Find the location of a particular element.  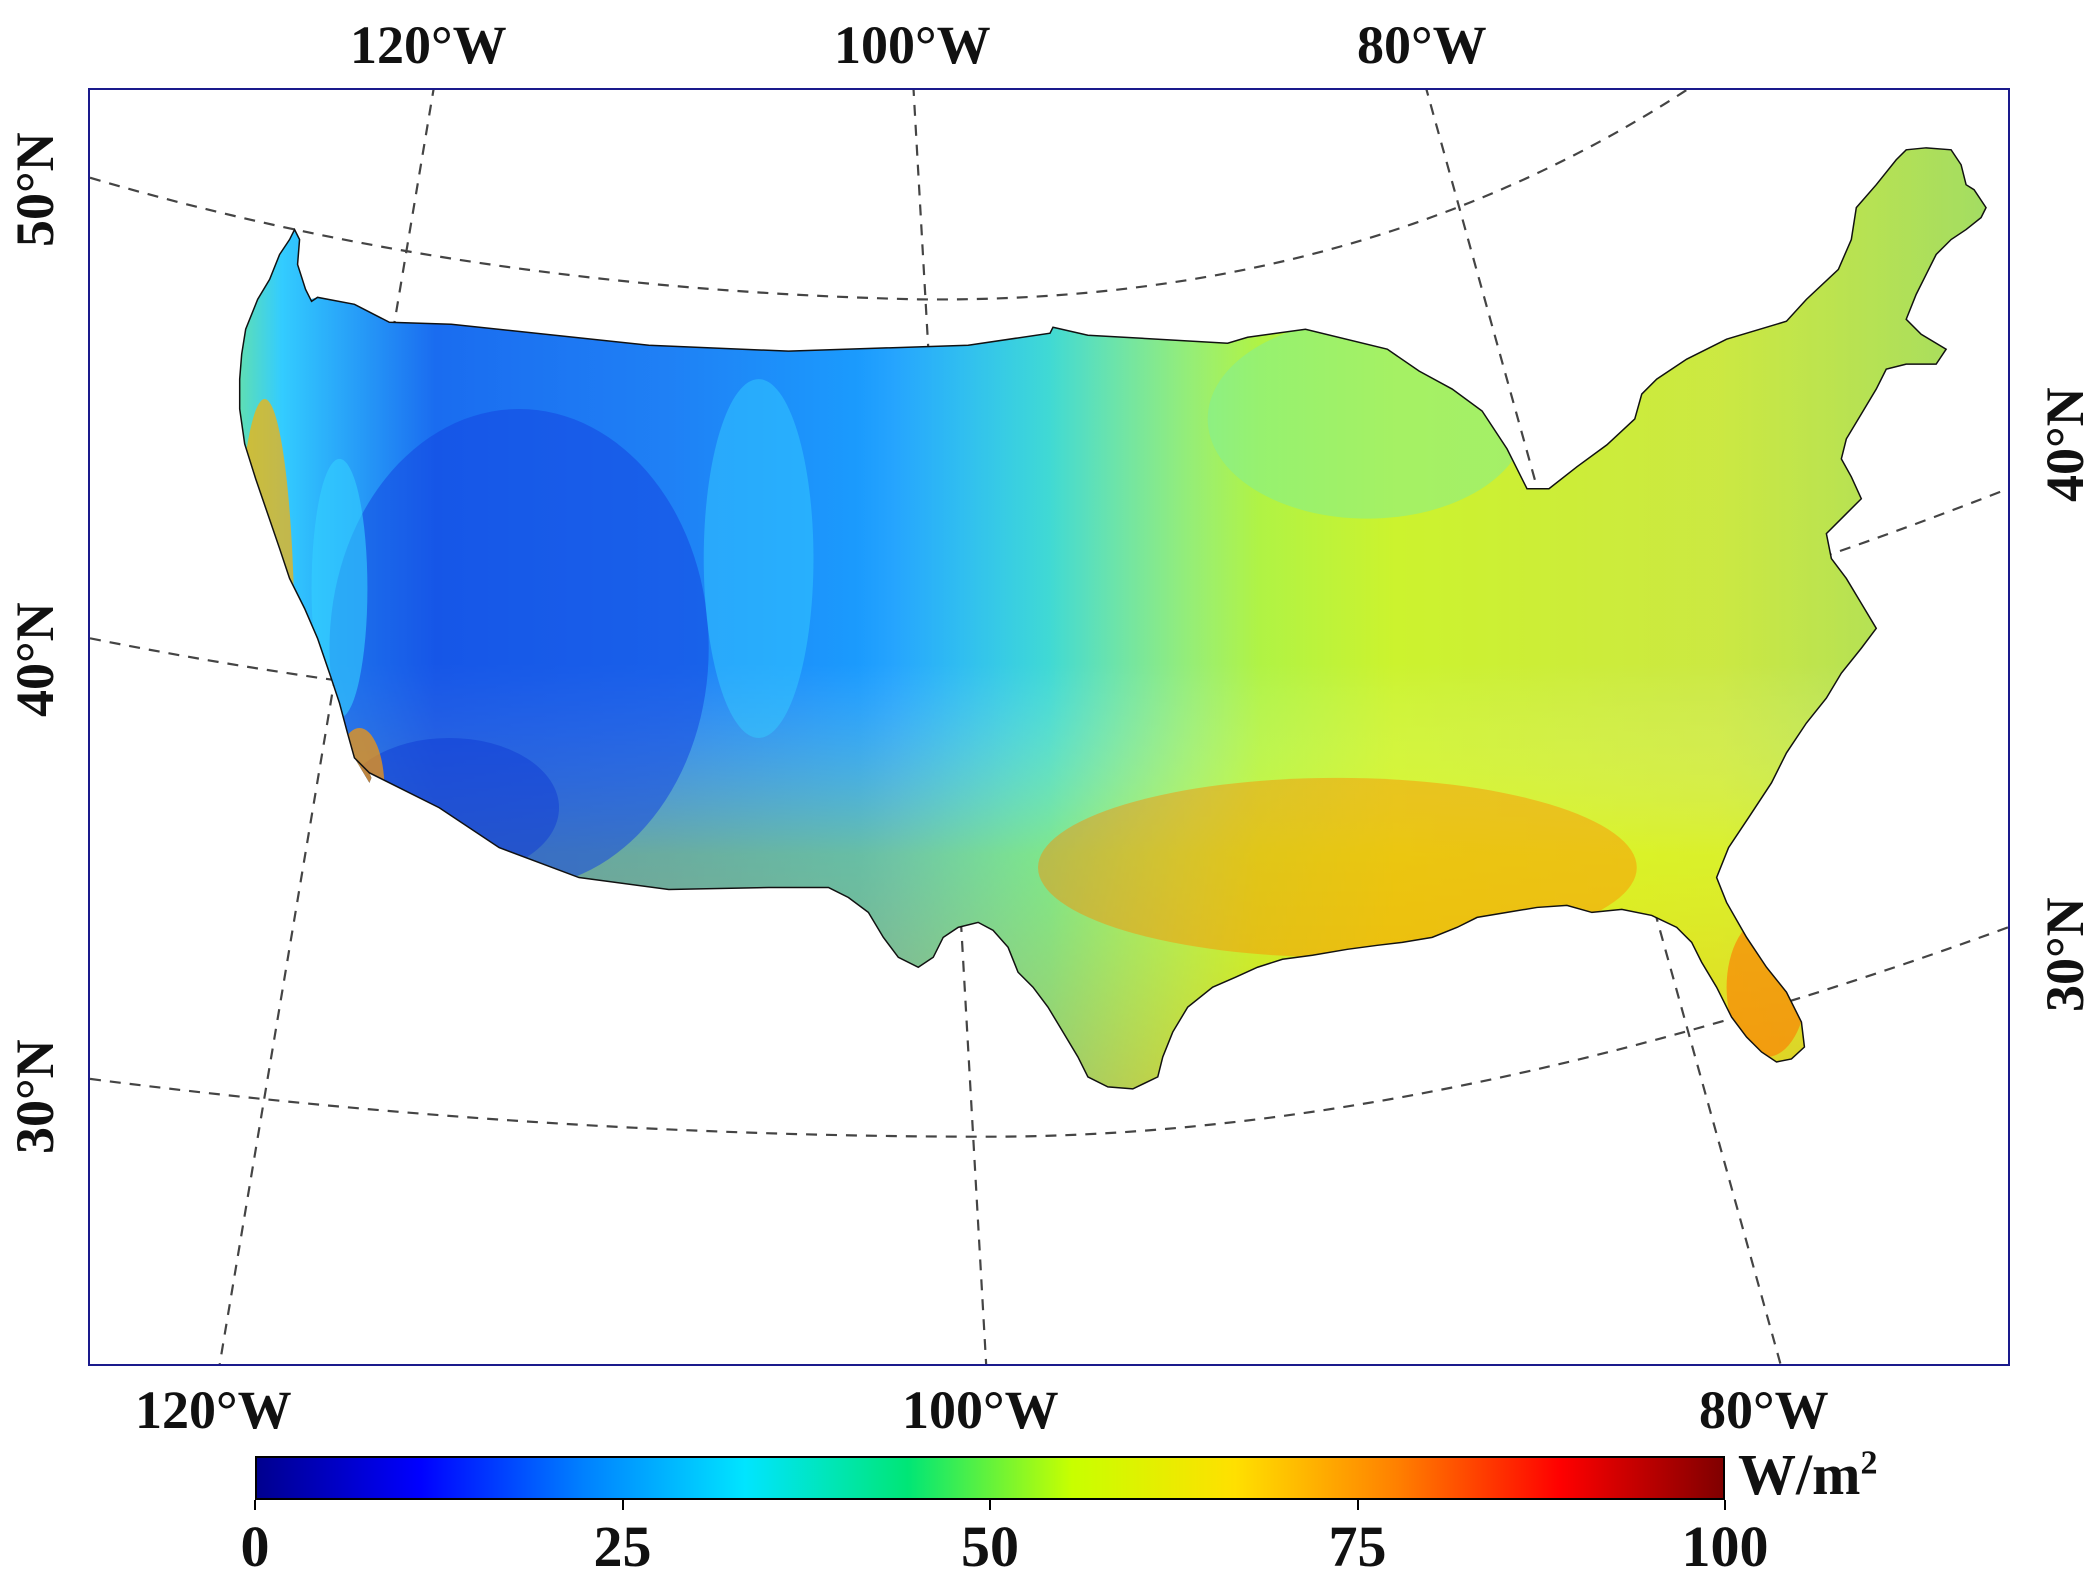

graticule-lon-120w is located at coordinates (326, 727).